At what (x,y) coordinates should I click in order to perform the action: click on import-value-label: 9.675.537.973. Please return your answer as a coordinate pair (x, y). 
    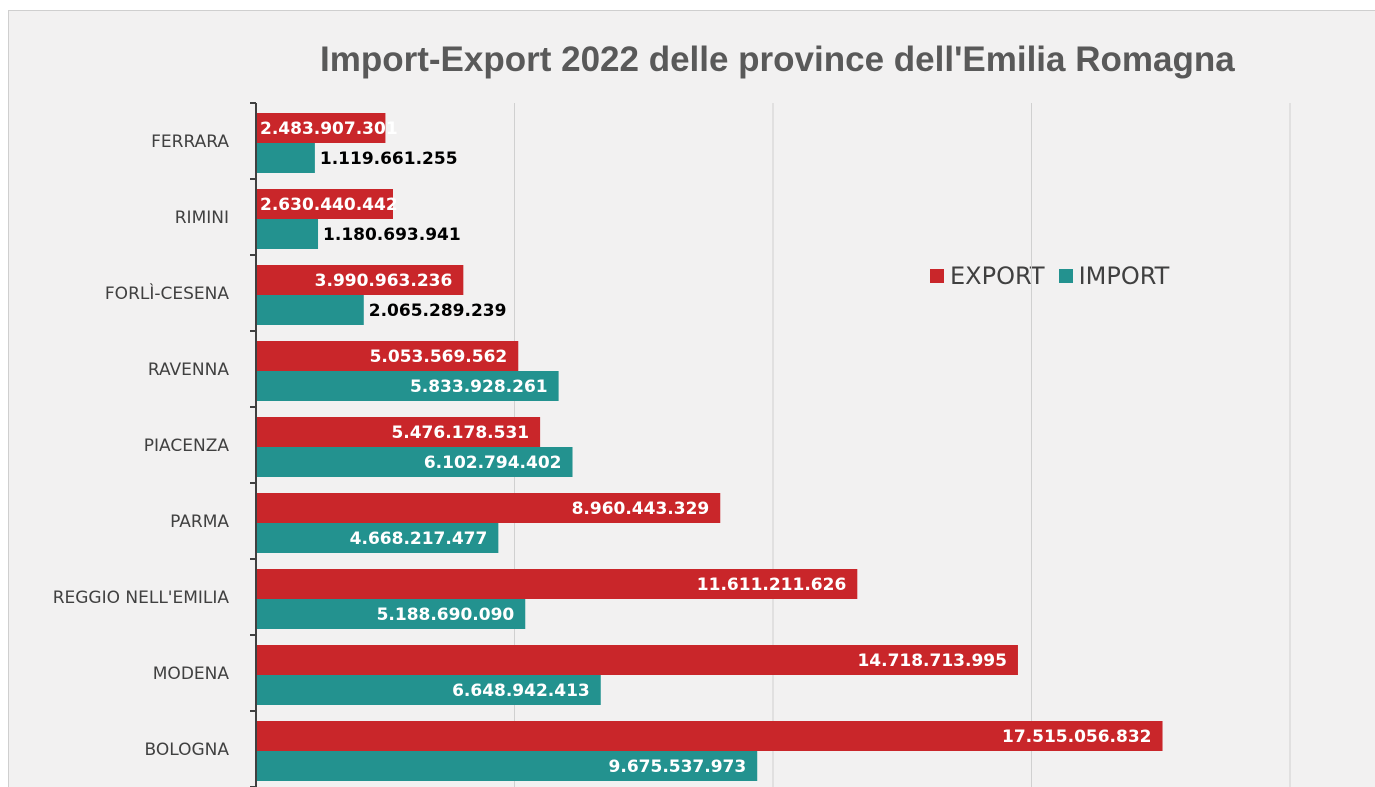
    Looking at the image, I should click on (678, 767).